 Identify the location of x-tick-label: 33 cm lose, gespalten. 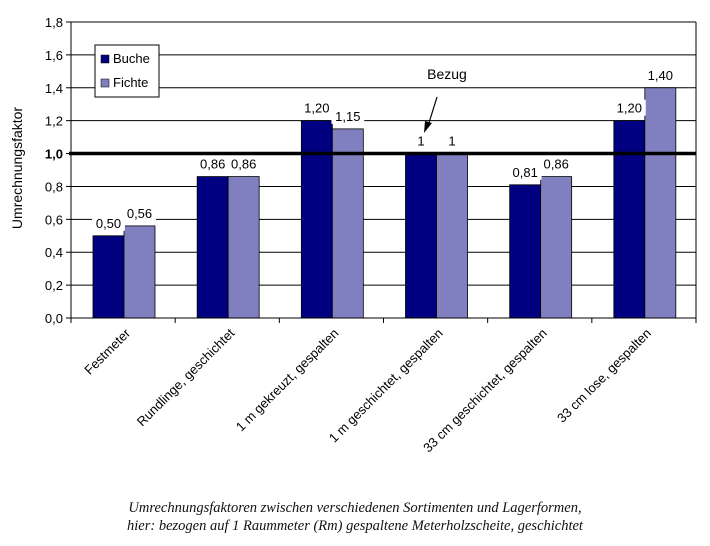
(604, 376).